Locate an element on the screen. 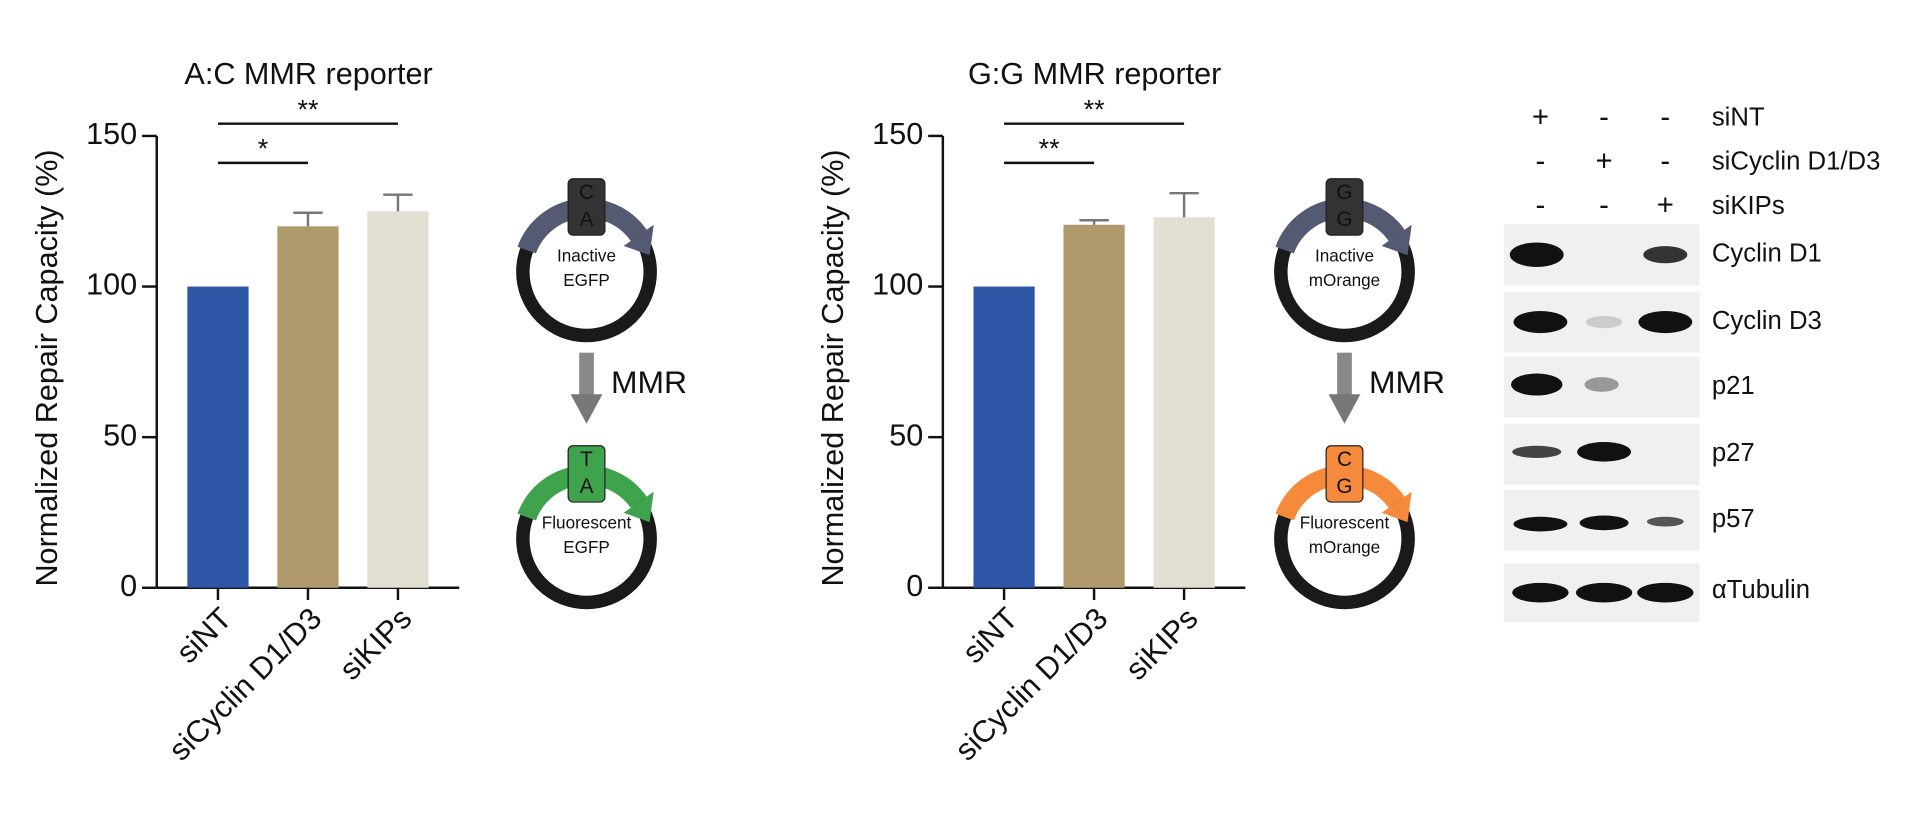  protein-label: p21 is located at coordinates (1733, 386).